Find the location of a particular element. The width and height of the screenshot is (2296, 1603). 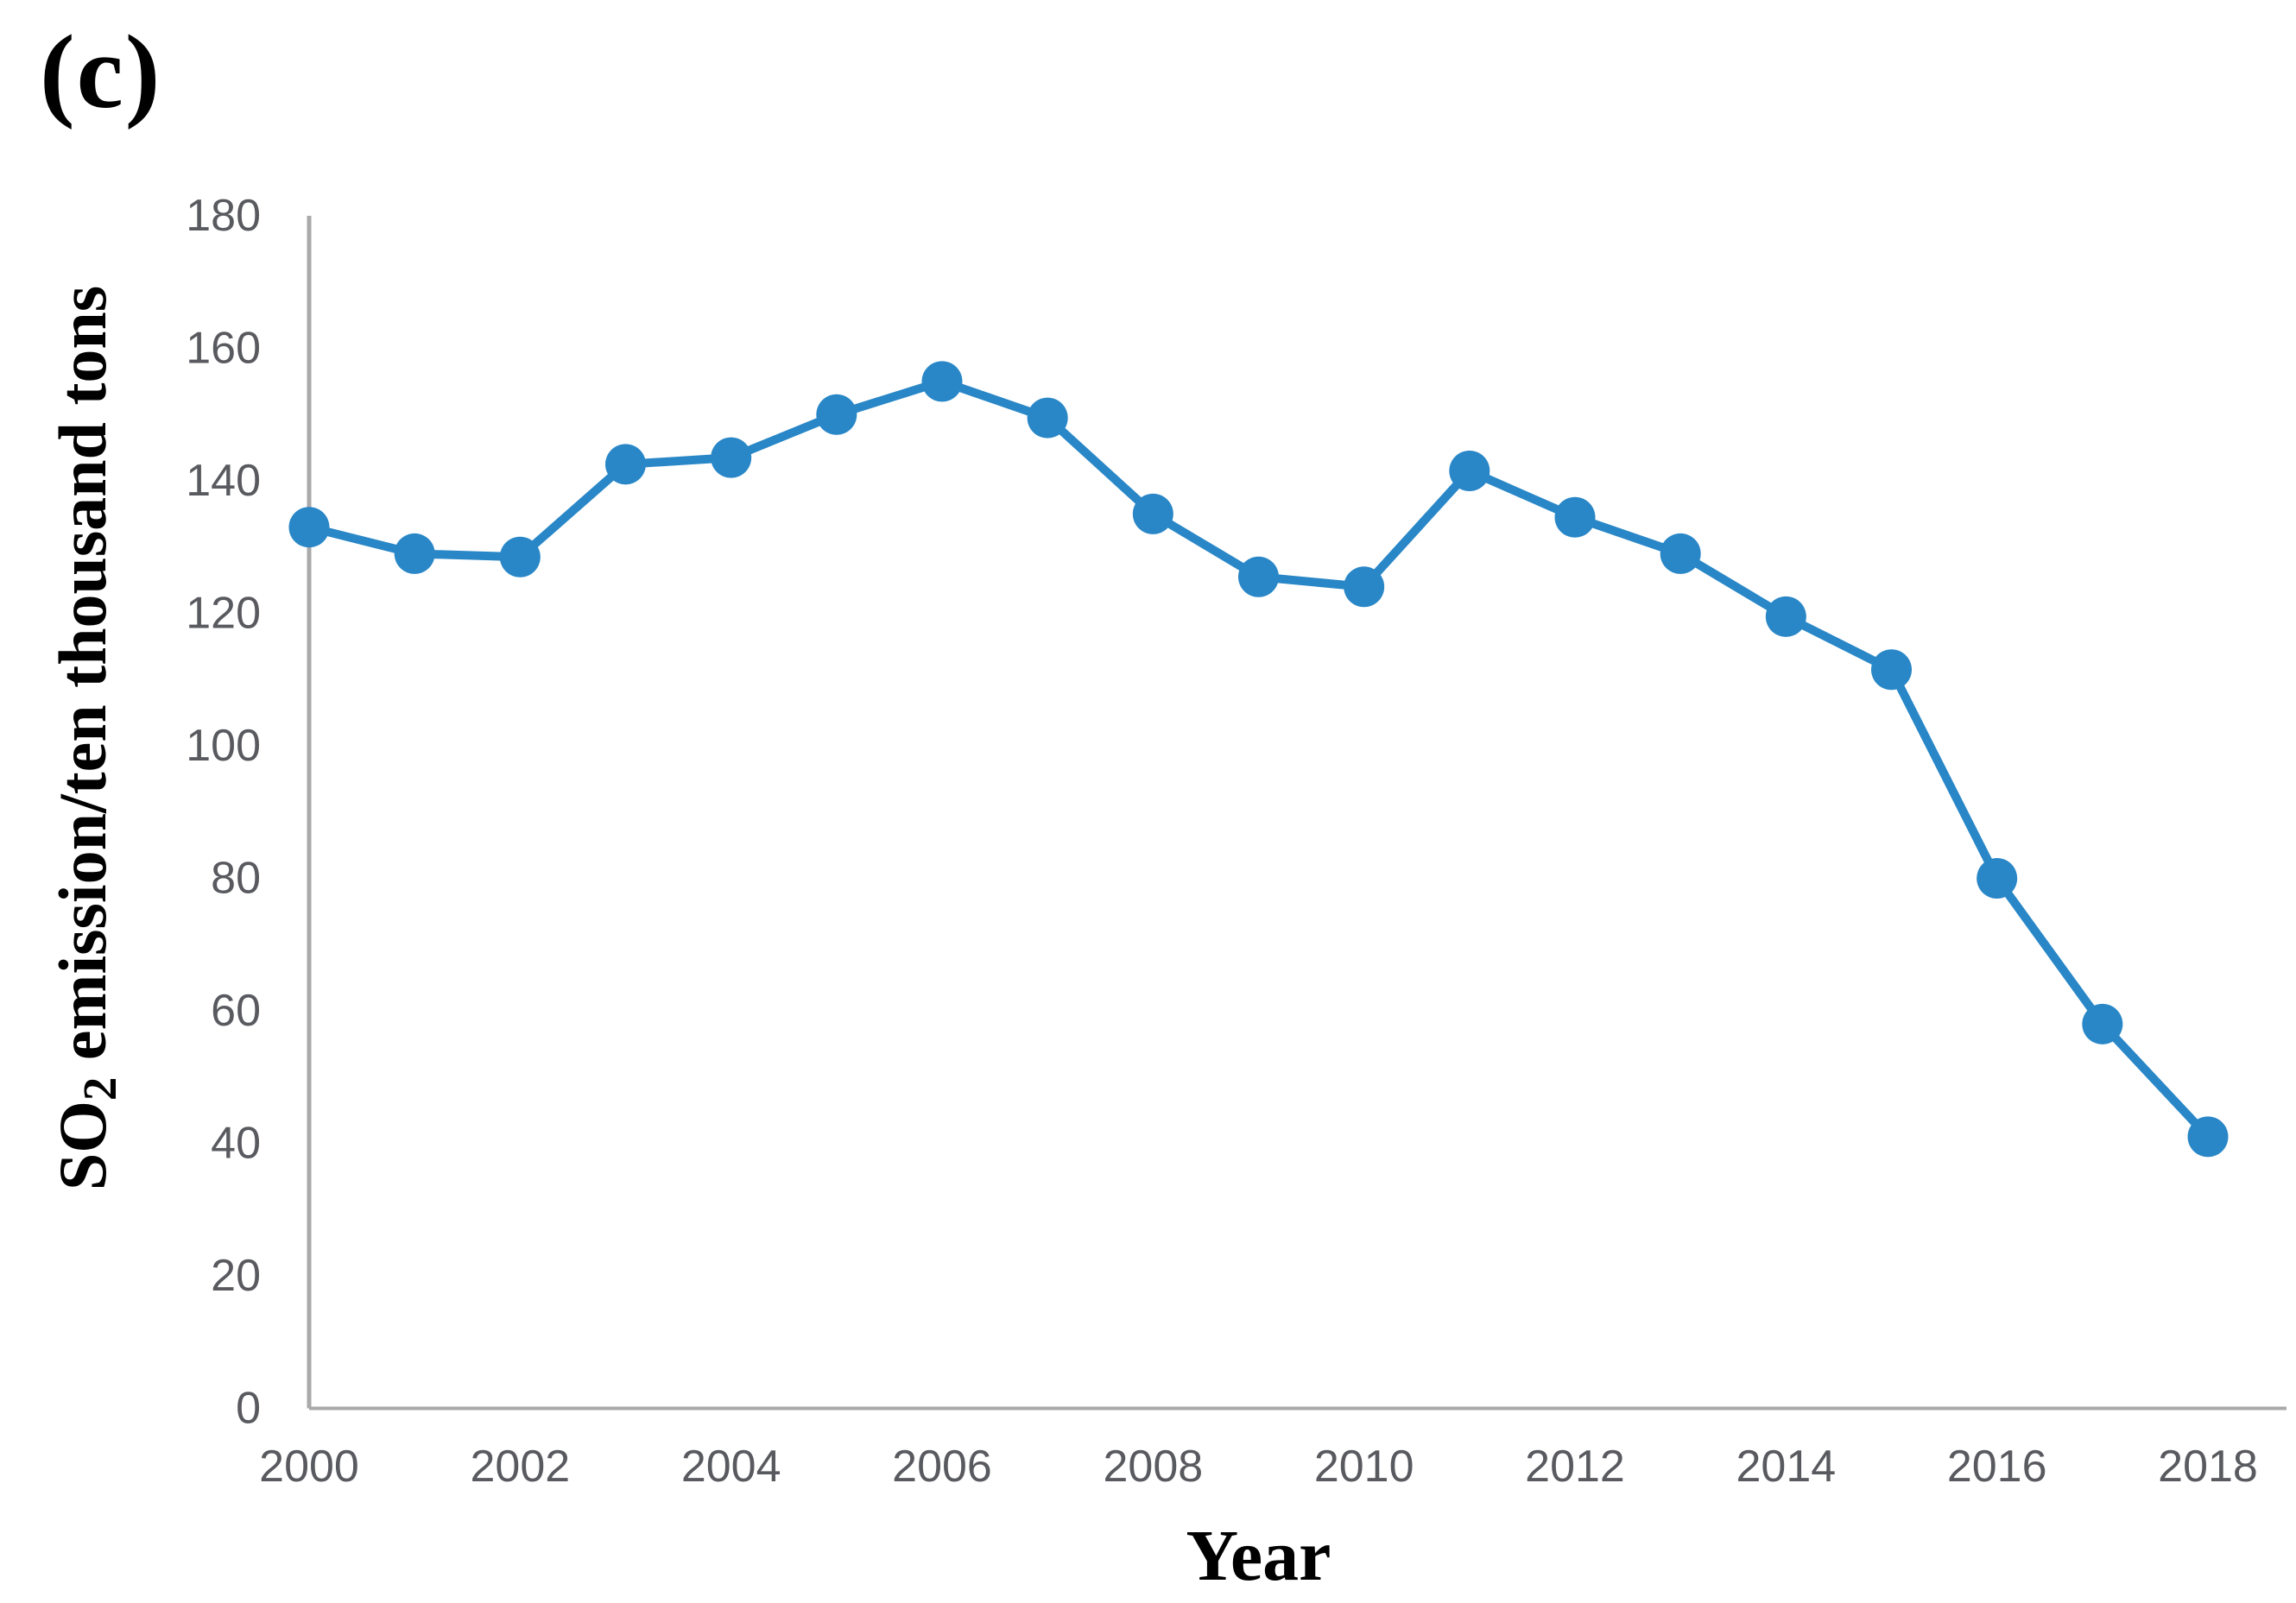

panel-label: (c) is located at coordinates (101, 72).